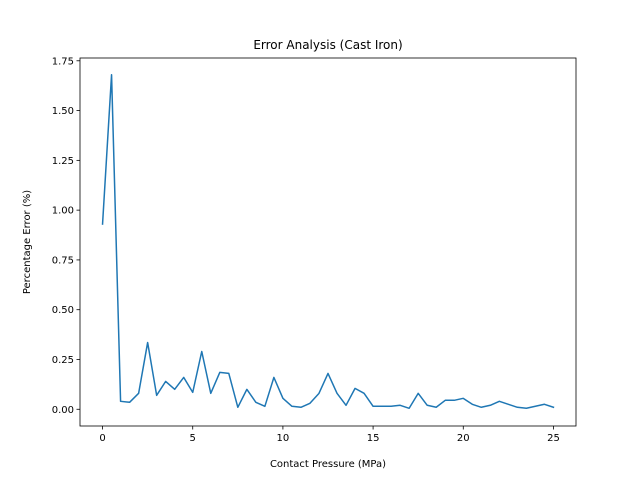  Describe the element at coordinates (63, 61) in the screenshot. I see `y-tick-label: 1.75` at that location.